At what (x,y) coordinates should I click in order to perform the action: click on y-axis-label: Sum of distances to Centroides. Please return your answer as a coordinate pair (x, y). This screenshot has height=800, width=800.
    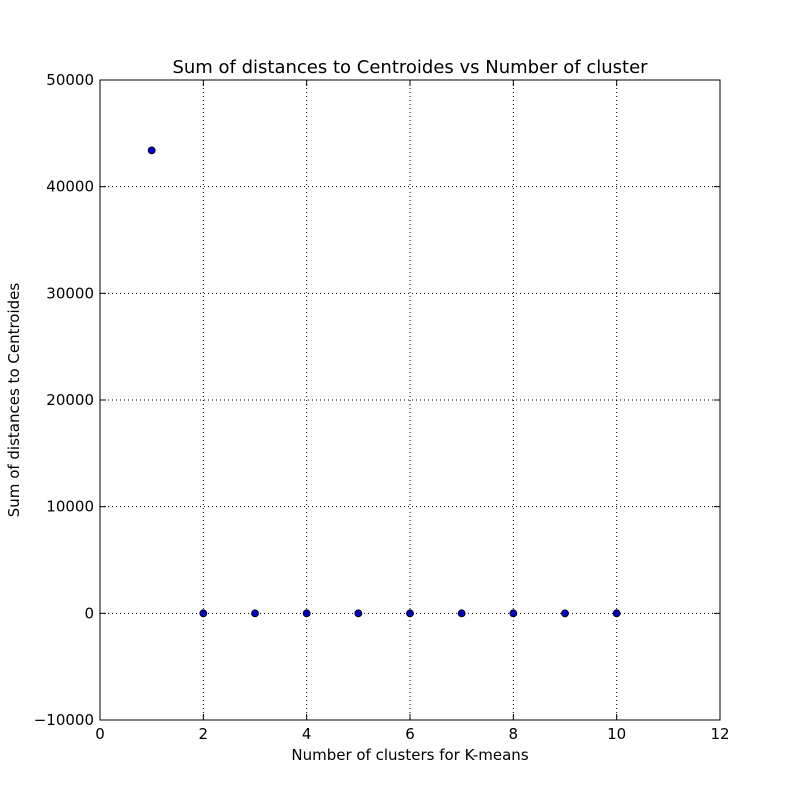
    Looking at the image, I should click on (14, 400).